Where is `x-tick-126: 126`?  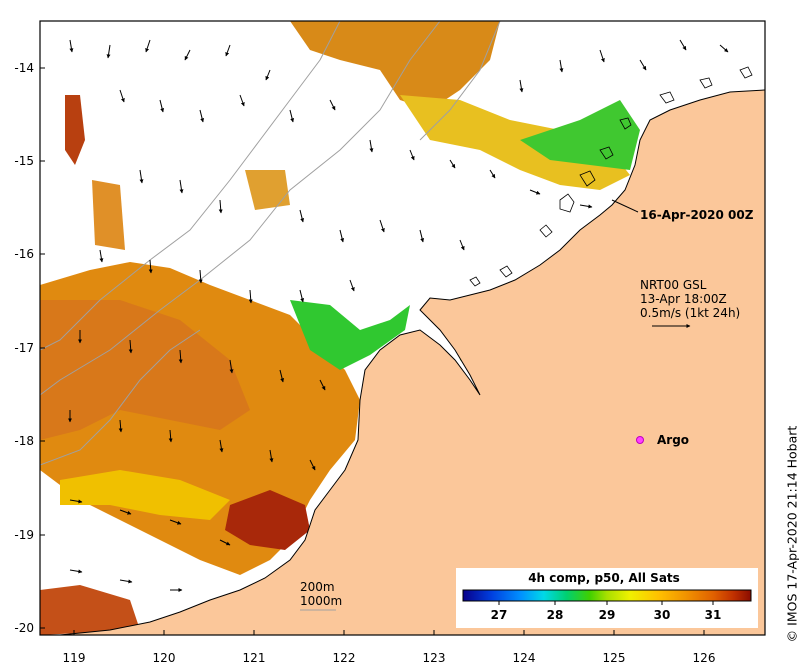 x-tick-126: 126 is located at coordinates (704, 658).